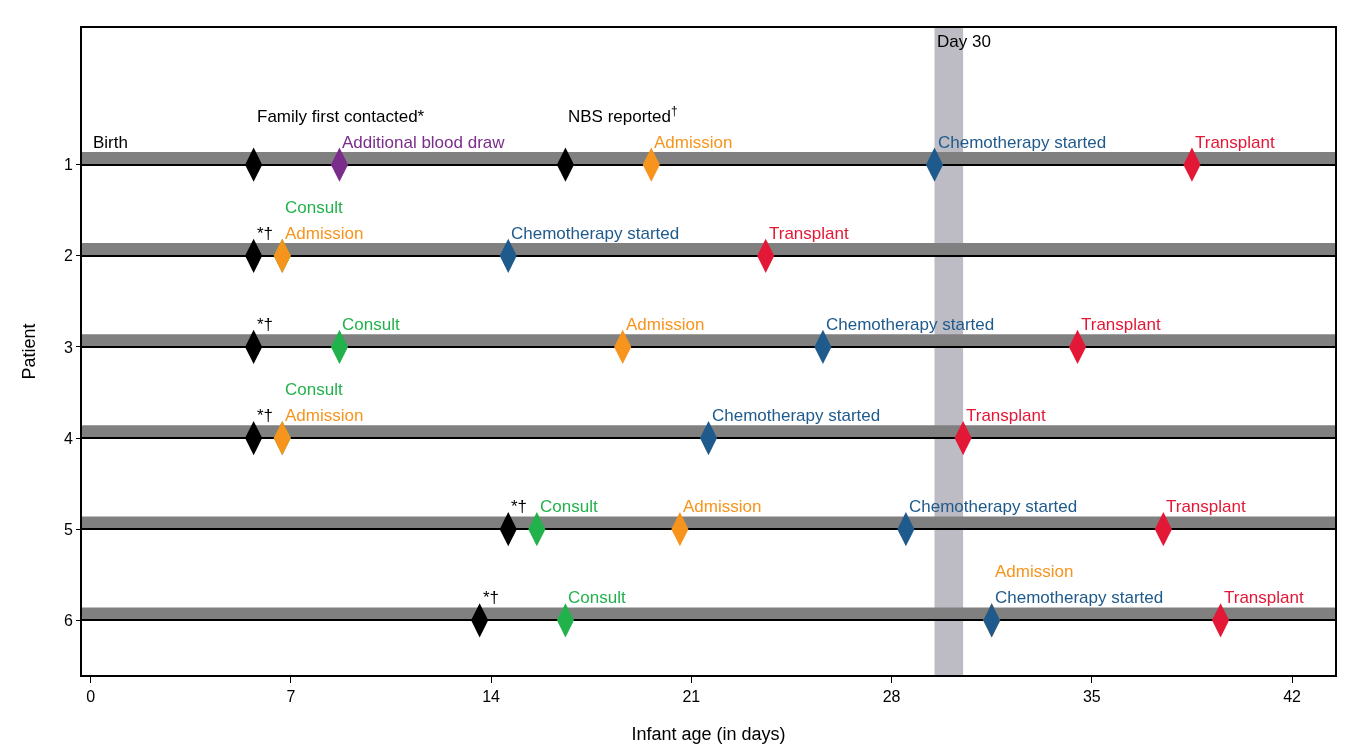 This screenshot has width=1351, height=750. I want to click on x-tick-label: 42, so click(1292, 697).